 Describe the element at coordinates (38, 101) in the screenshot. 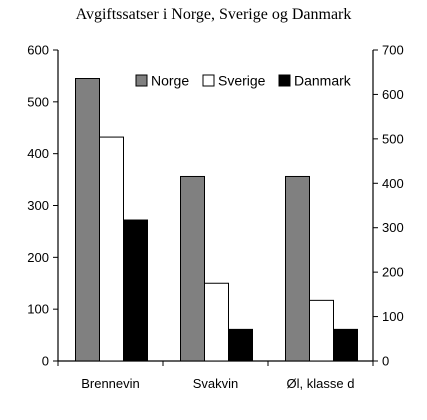

I see `y-tick-label-left: 500` at that location.